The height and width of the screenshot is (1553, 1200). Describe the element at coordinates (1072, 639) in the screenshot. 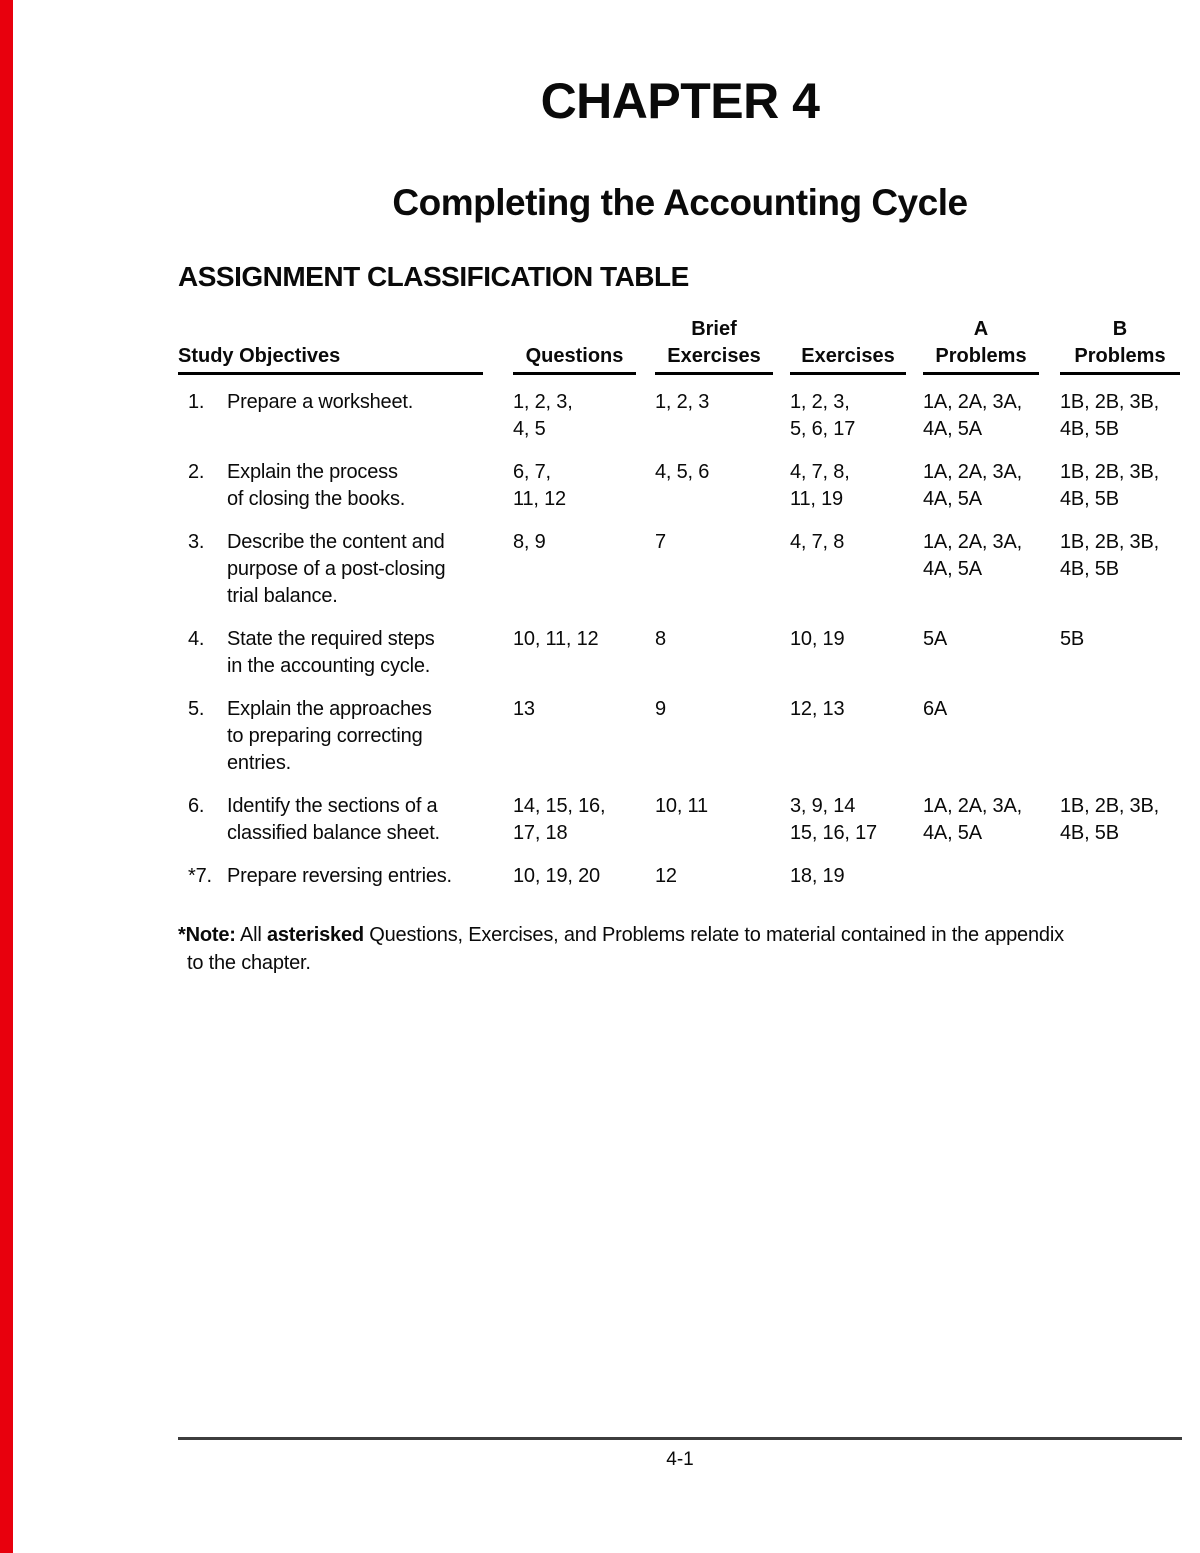

I see `problems-b-cell: 5B` at that location.